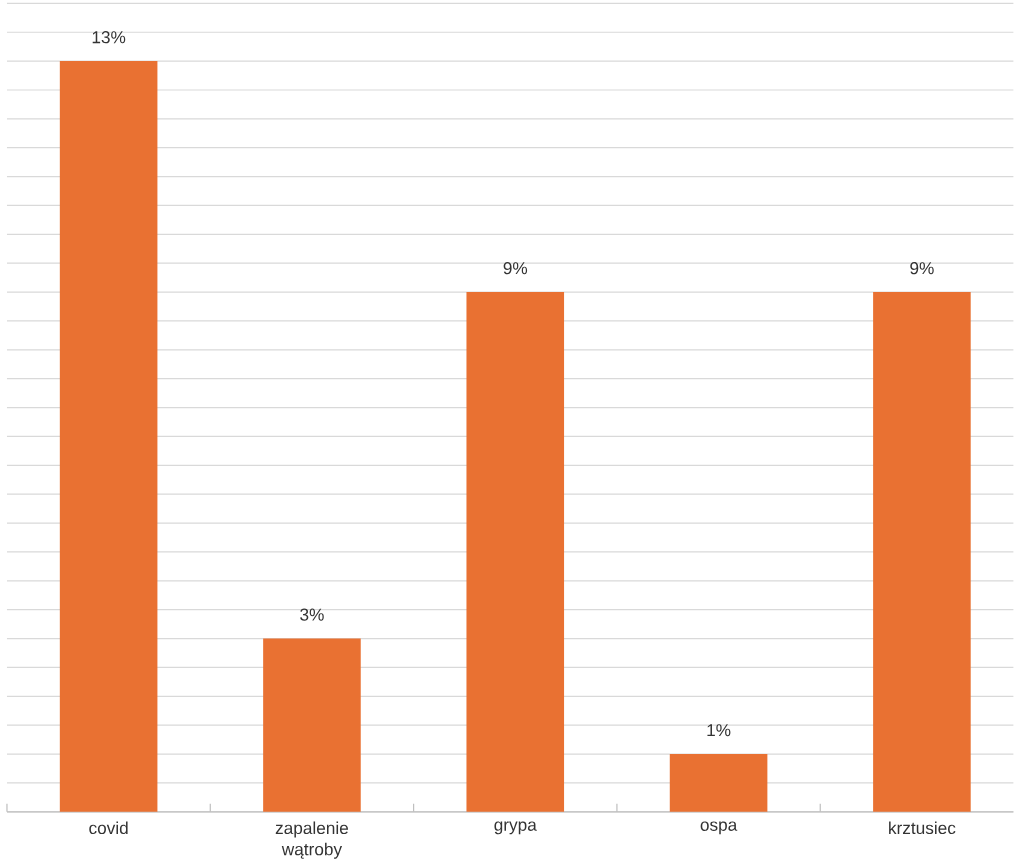  What do you see at coordinates (108, 828) in the screenshot?
I see `x-tick-label: covid` at bounding box center [108, 828].